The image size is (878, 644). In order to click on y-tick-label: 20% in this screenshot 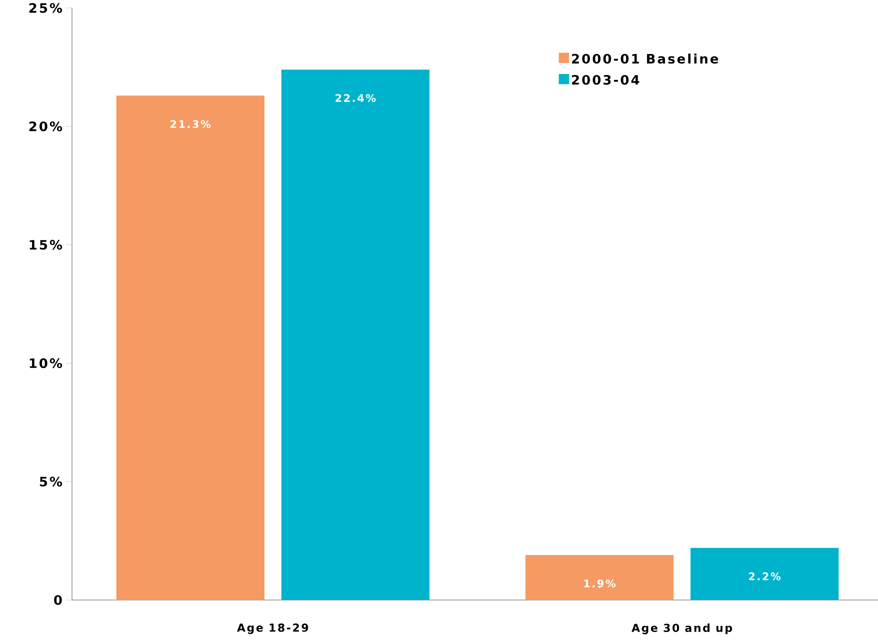, I will do `click(45, 127)`.